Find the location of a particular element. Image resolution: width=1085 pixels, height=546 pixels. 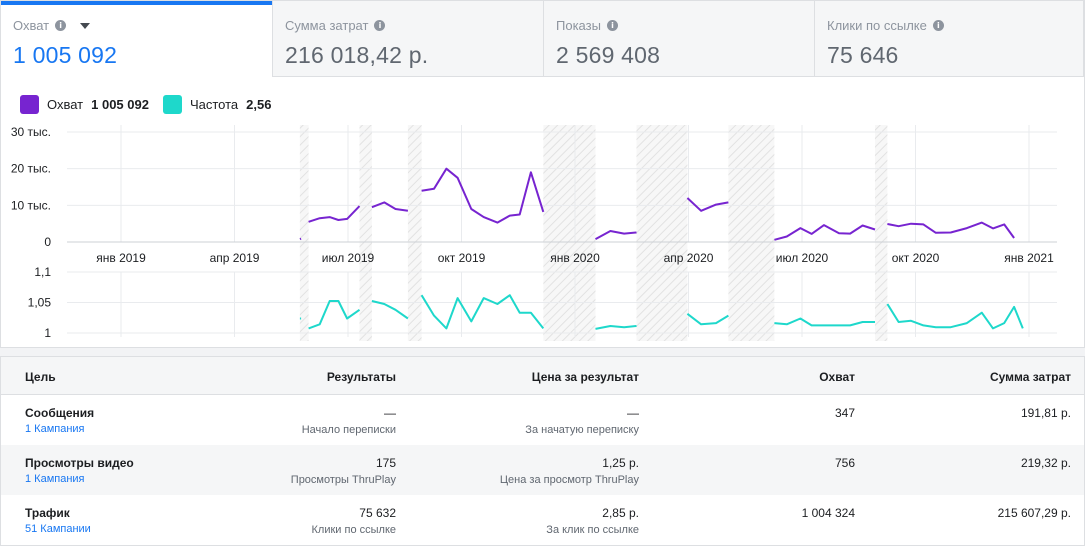

tab-spend-label: Сумма затрат is located at coordinates (327, 25).